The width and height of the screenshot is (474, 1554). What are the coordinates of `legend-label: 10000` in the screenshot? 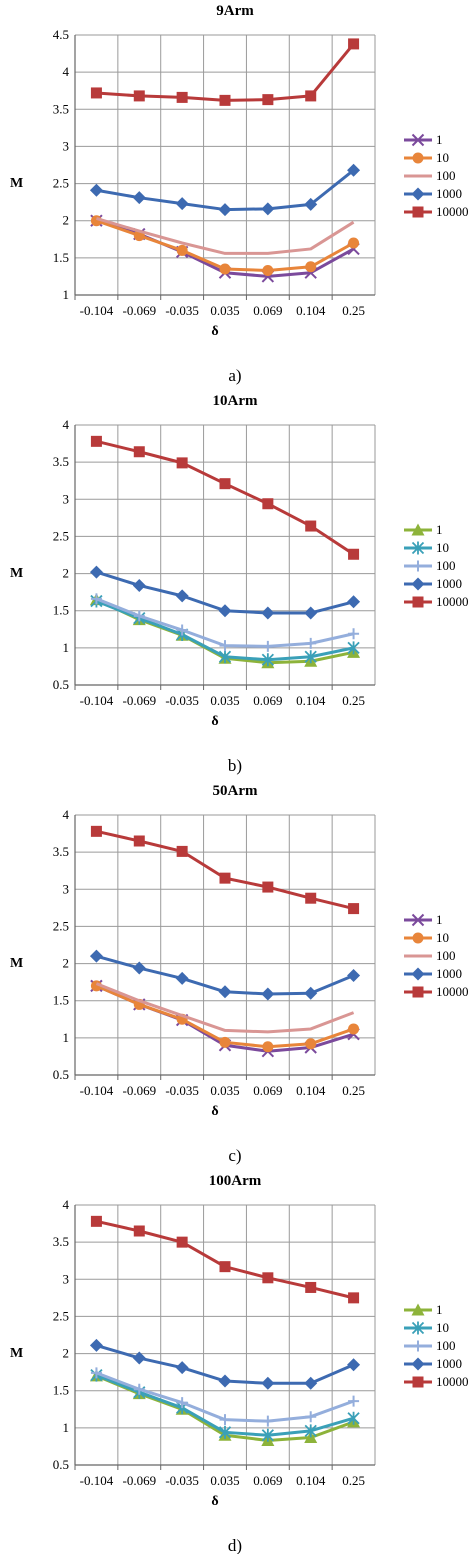 It's located at (452, 211).